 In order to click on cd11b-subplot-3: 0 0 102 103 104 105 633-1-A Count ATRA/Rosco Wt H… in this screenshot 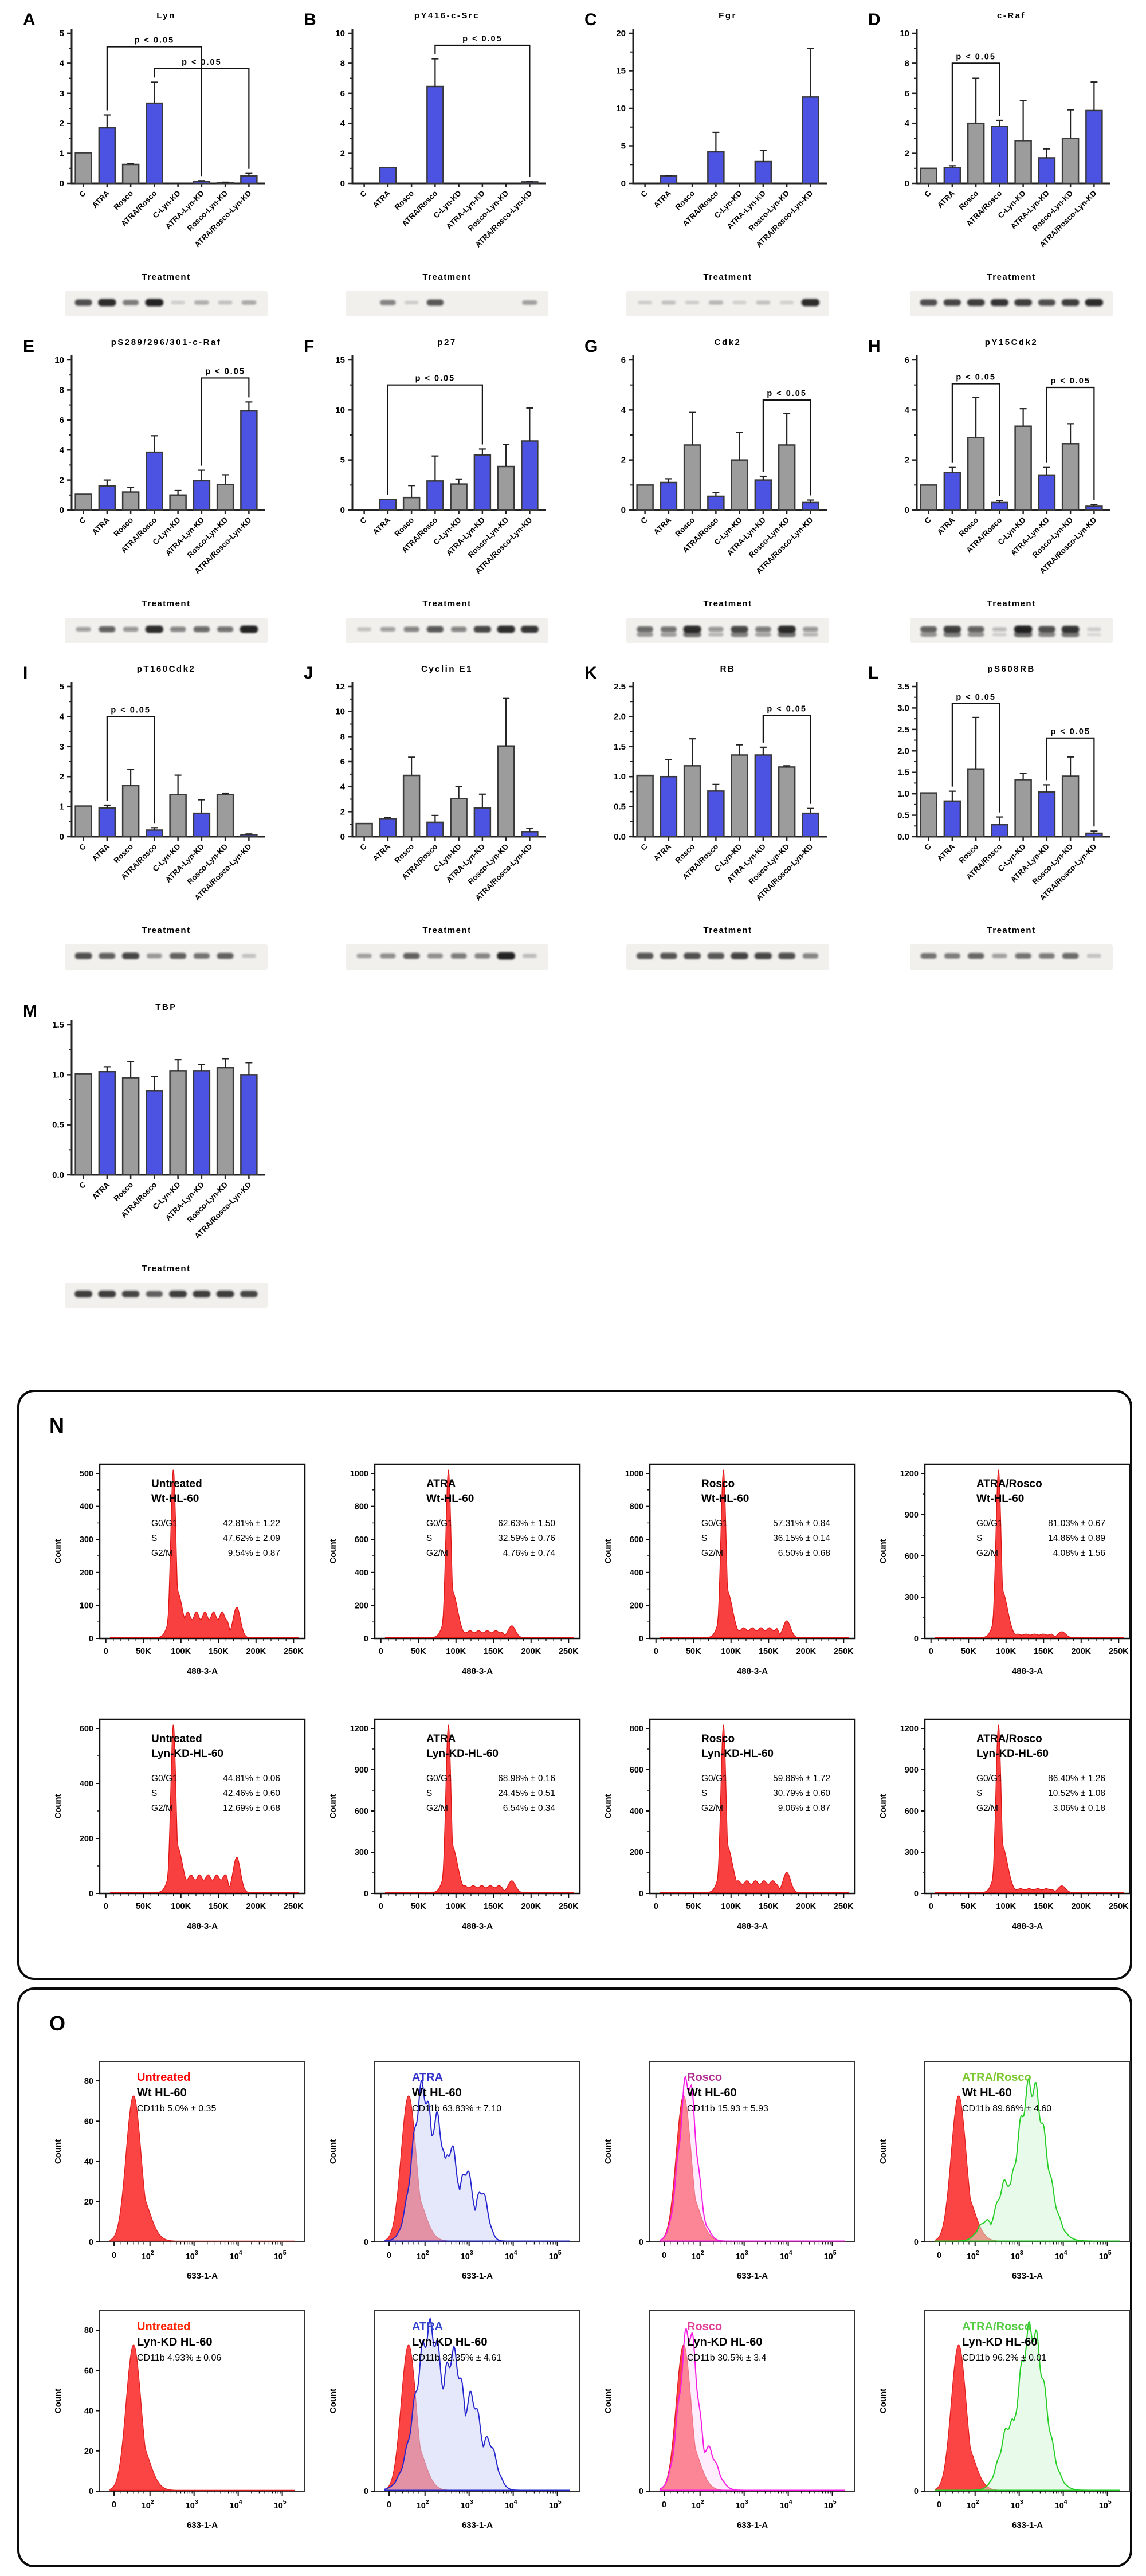, I will do `click(1008, 2174)`.